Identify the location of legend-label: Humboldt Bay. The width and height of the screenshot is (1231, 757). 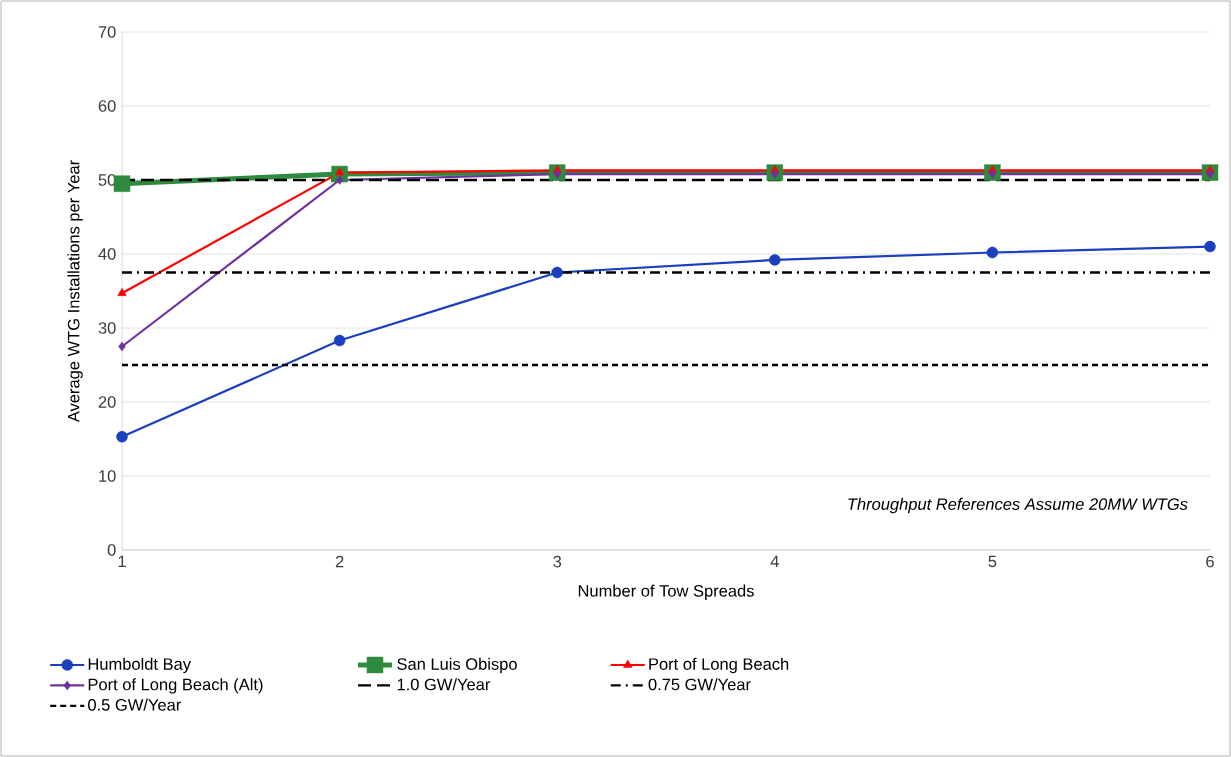
(139, 665).